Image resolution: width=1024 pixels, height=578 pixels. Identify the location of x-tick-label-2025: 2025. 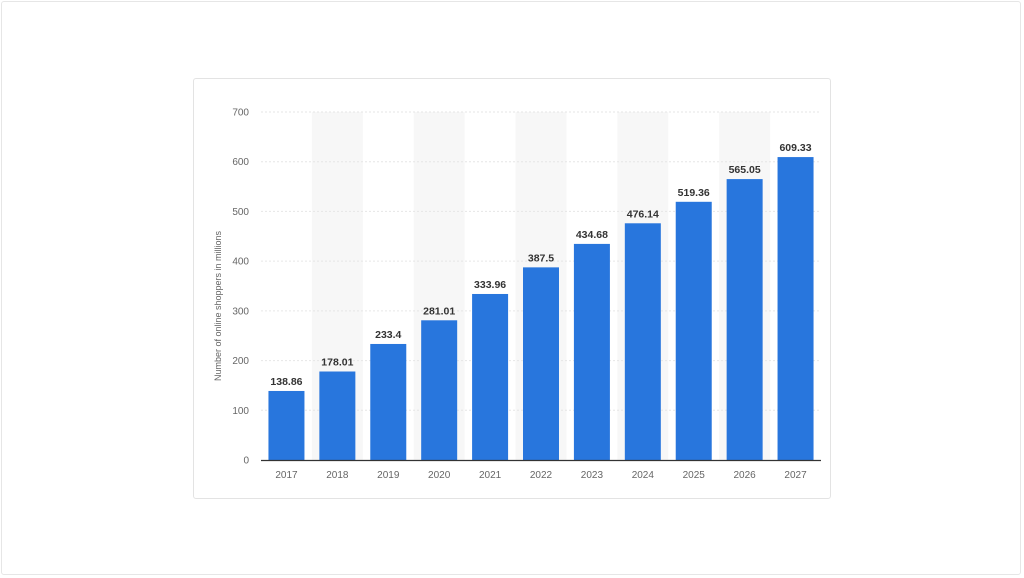
(694, 475).